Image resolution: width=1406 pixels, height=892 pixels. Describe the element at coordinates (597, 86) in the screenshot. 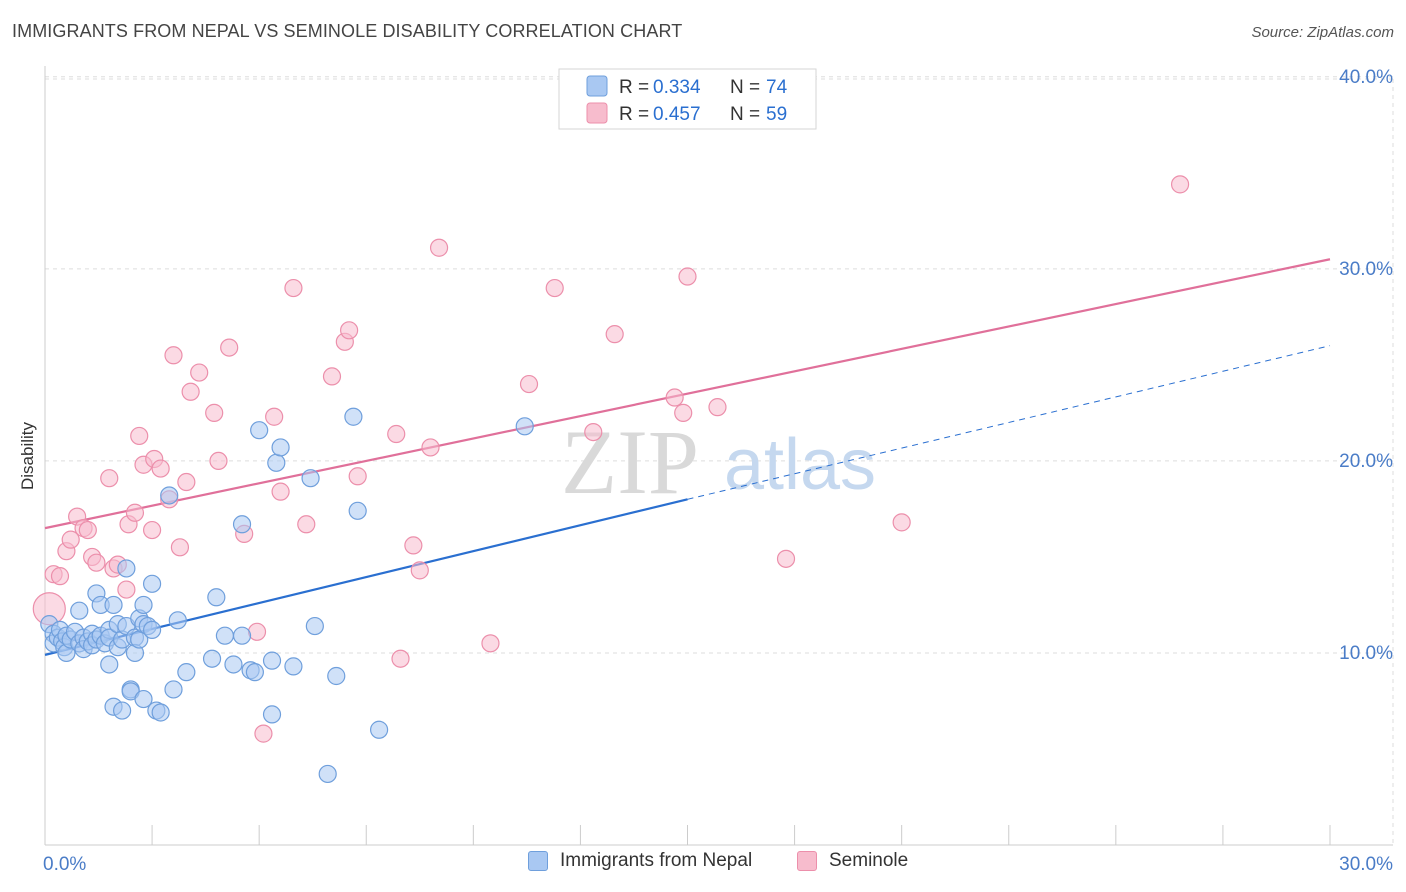

I see `legend-nepal-swatch` at that location.